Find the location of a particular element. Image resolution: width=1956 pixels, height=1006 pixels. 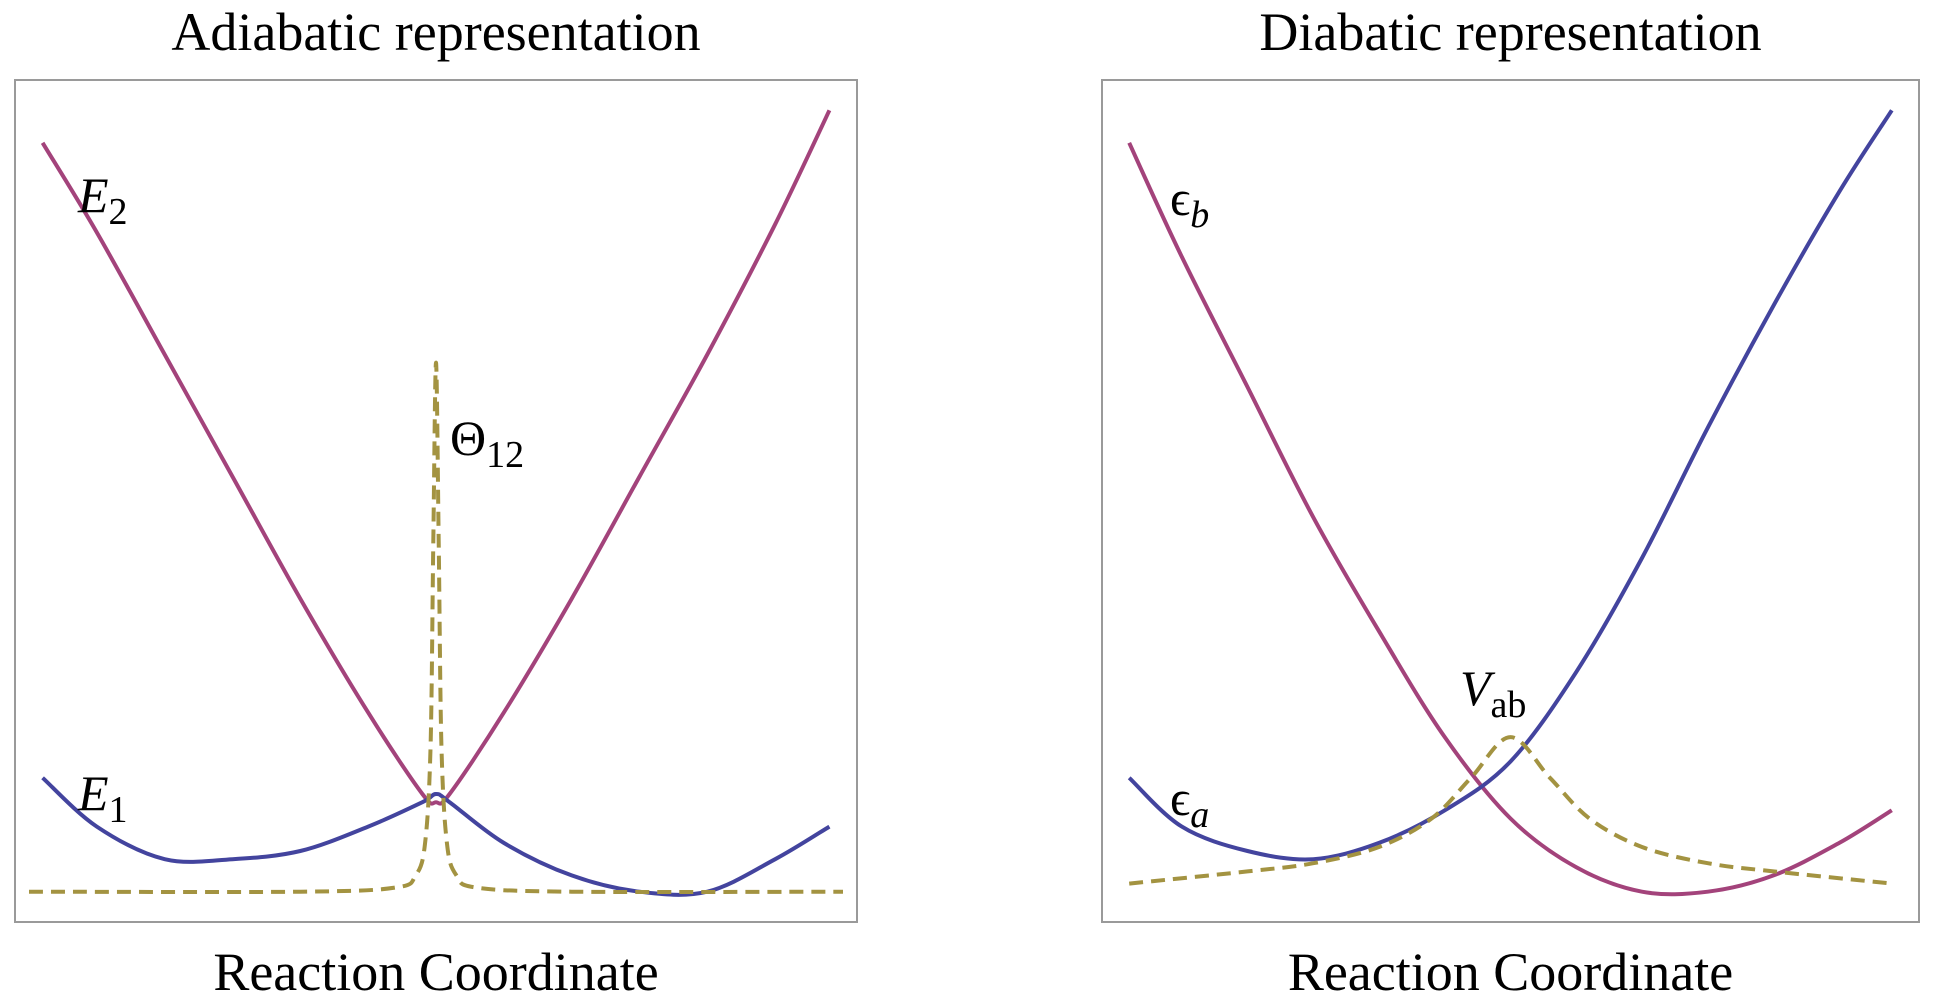

series-line-adiabatic-e1 is located at coordinates (436, 836).